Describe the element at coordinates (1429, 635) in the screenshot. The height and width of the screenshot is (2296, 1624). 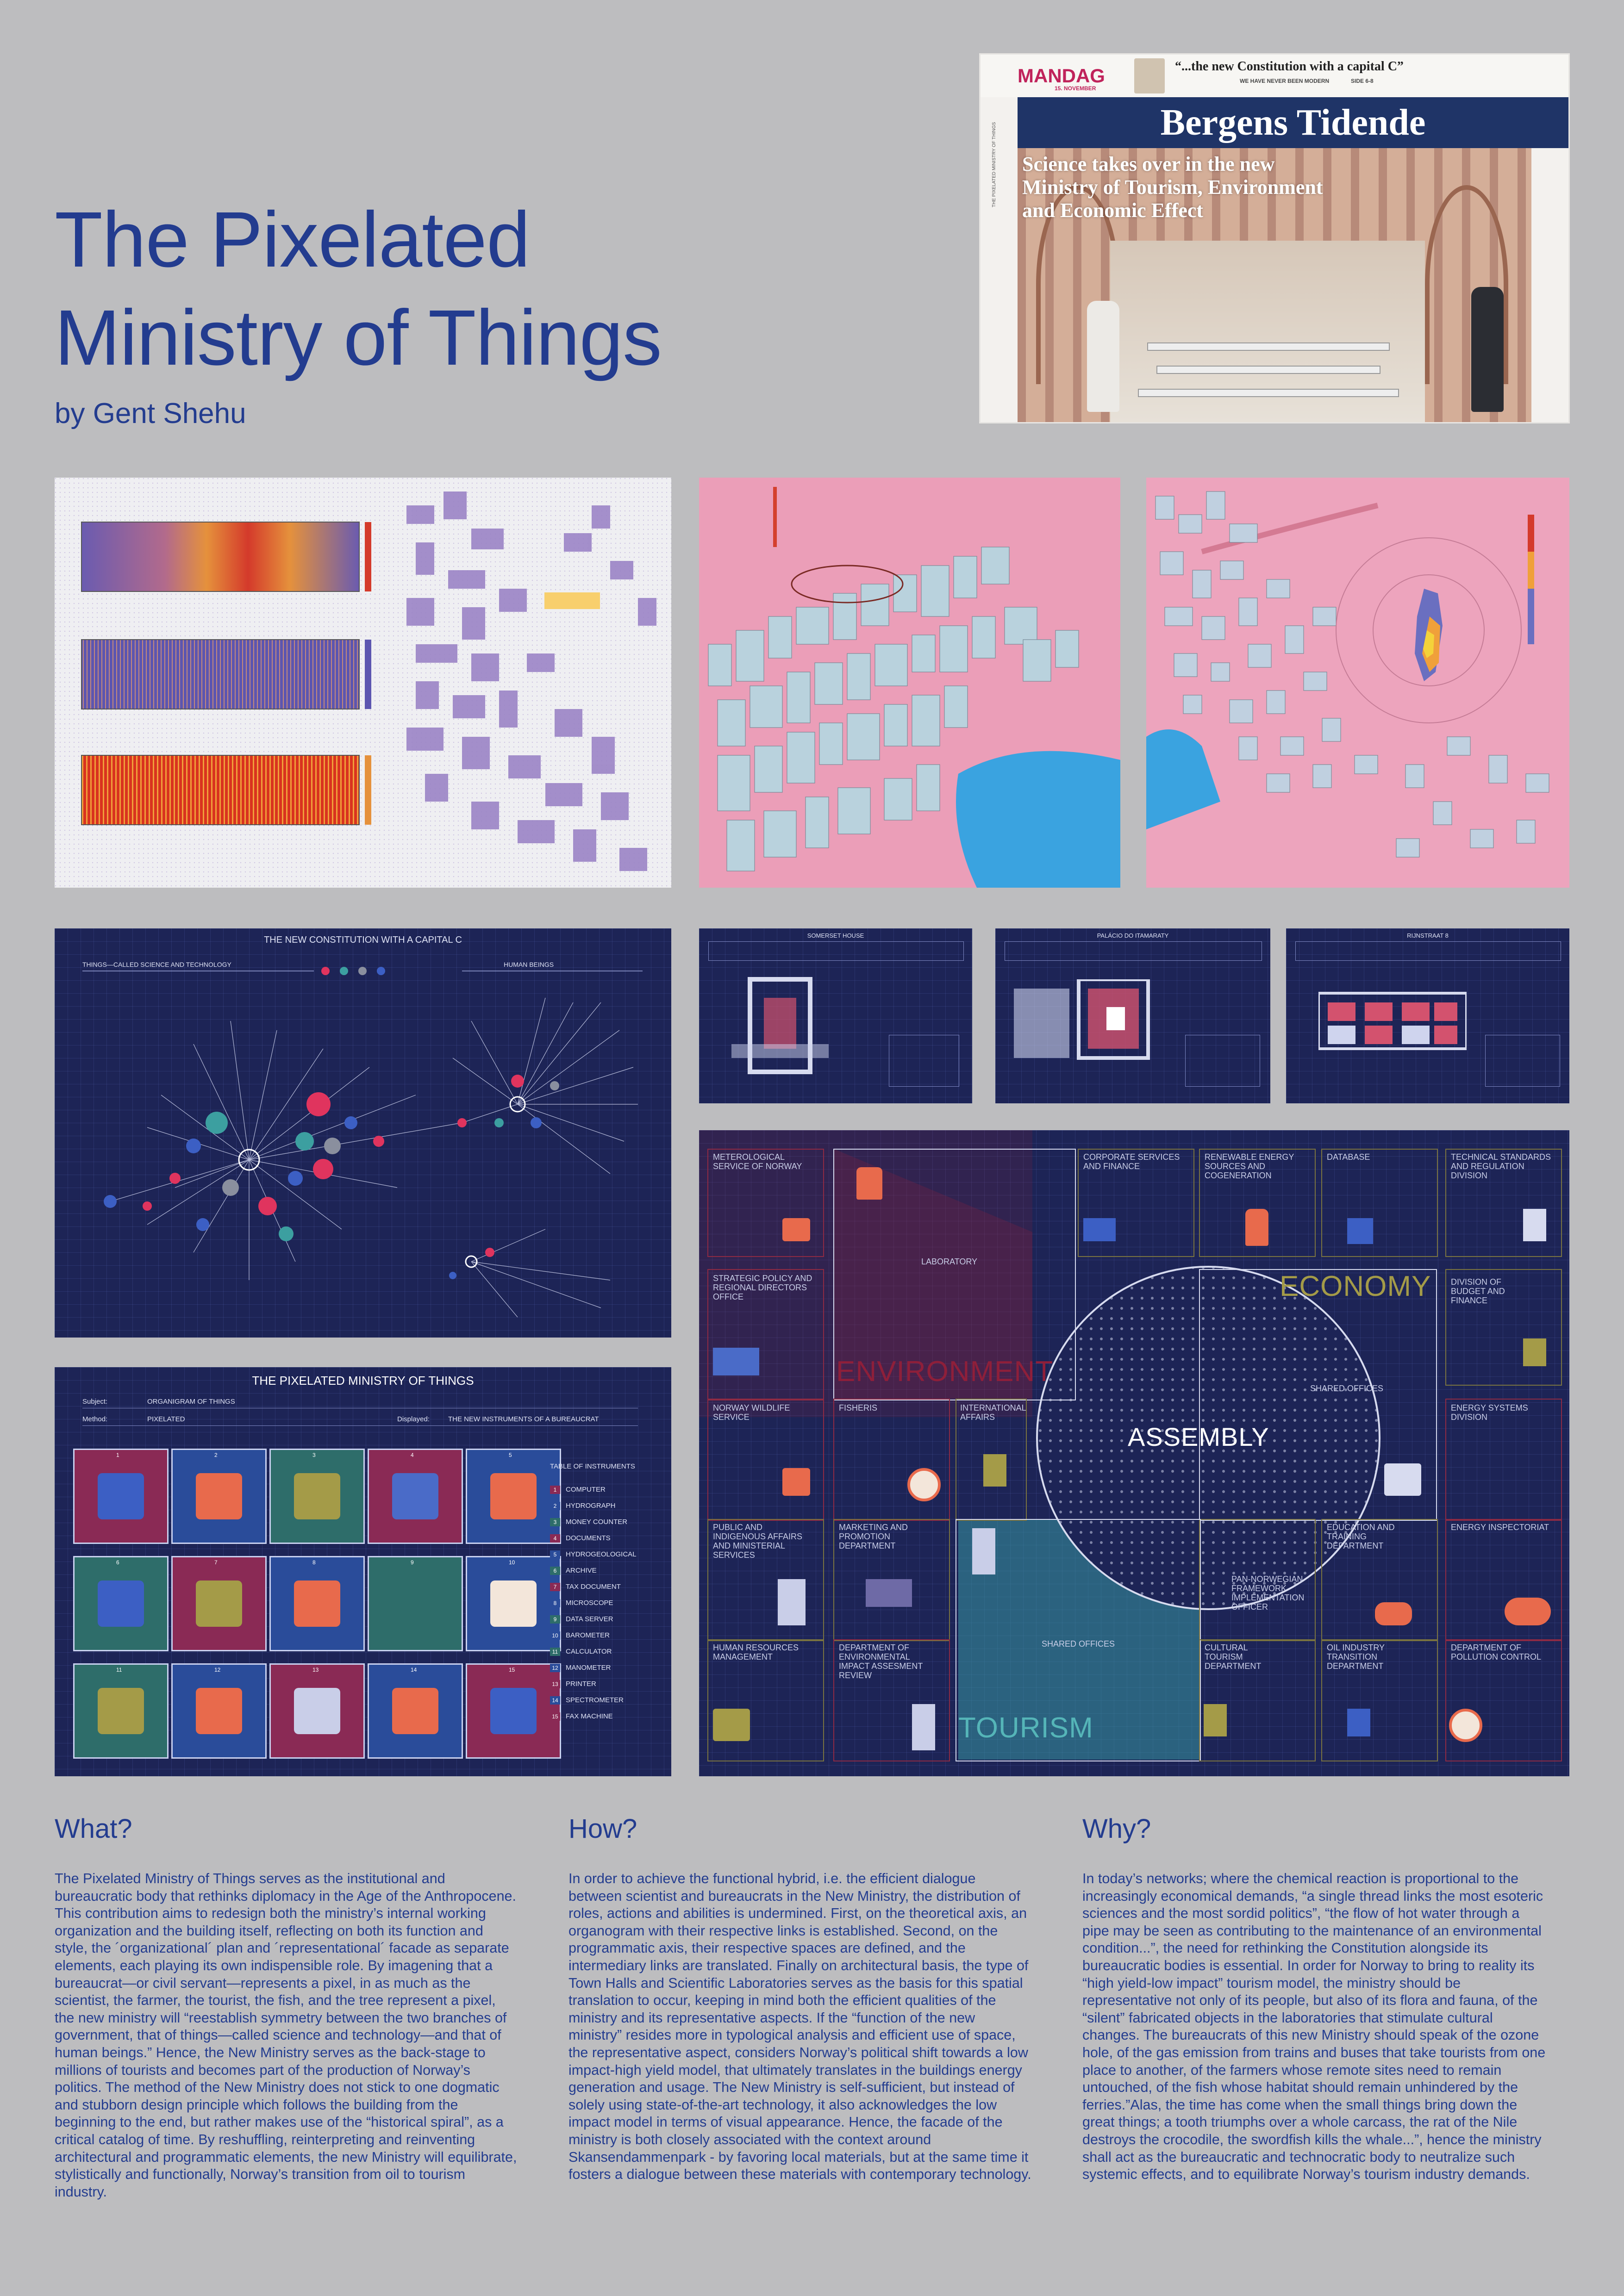
I see `wind-rose` at that location.